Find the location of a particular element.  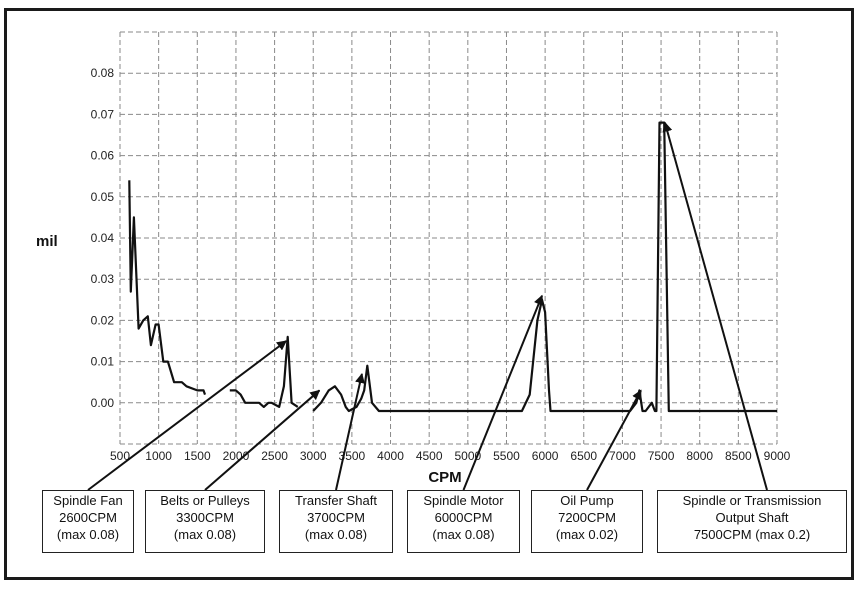

annotation-line: 6000CPM is located at coordinates (463, 517).